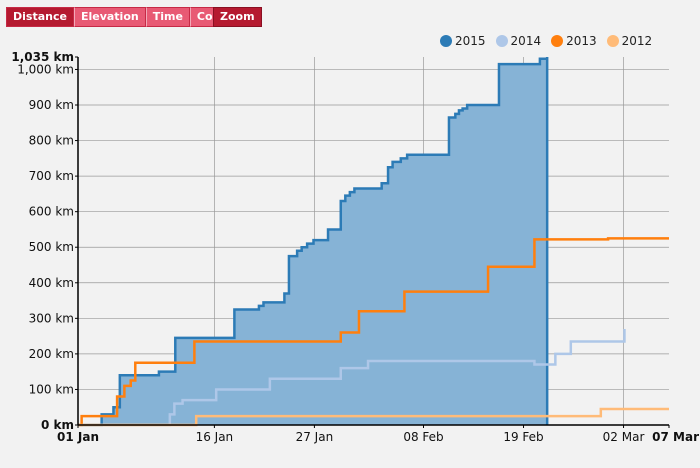 Image resolution: width=700 pixels, height=468 pixels. Describe the element at coordinates (315, 437) in the screenshot. I see `x-tick-label: 27 Jan` at that location.